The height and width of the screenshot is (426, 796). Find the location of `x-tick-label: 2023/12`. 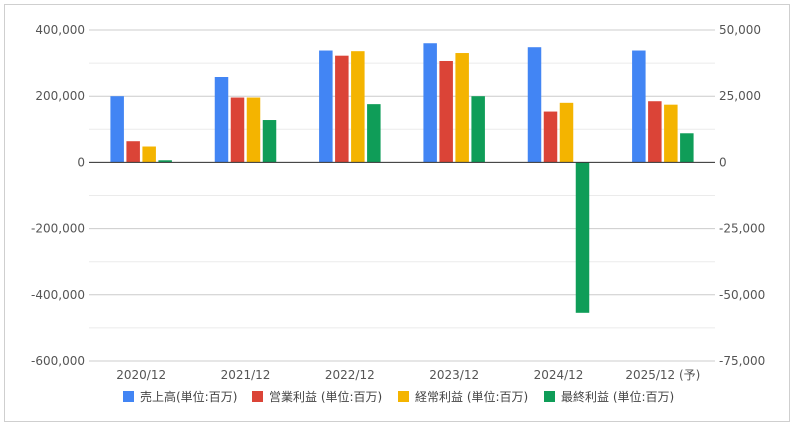

x-tick-label: 2023/12 is located at coordinates (454, 375).